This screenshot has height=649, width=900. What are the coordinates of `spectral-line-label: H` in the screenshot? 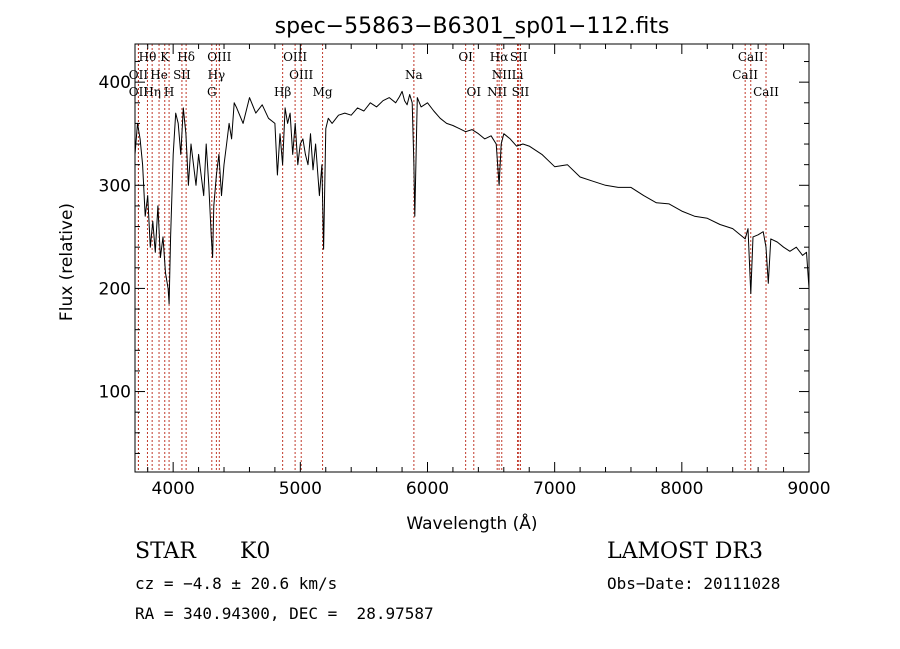 It's located at (169, 92).